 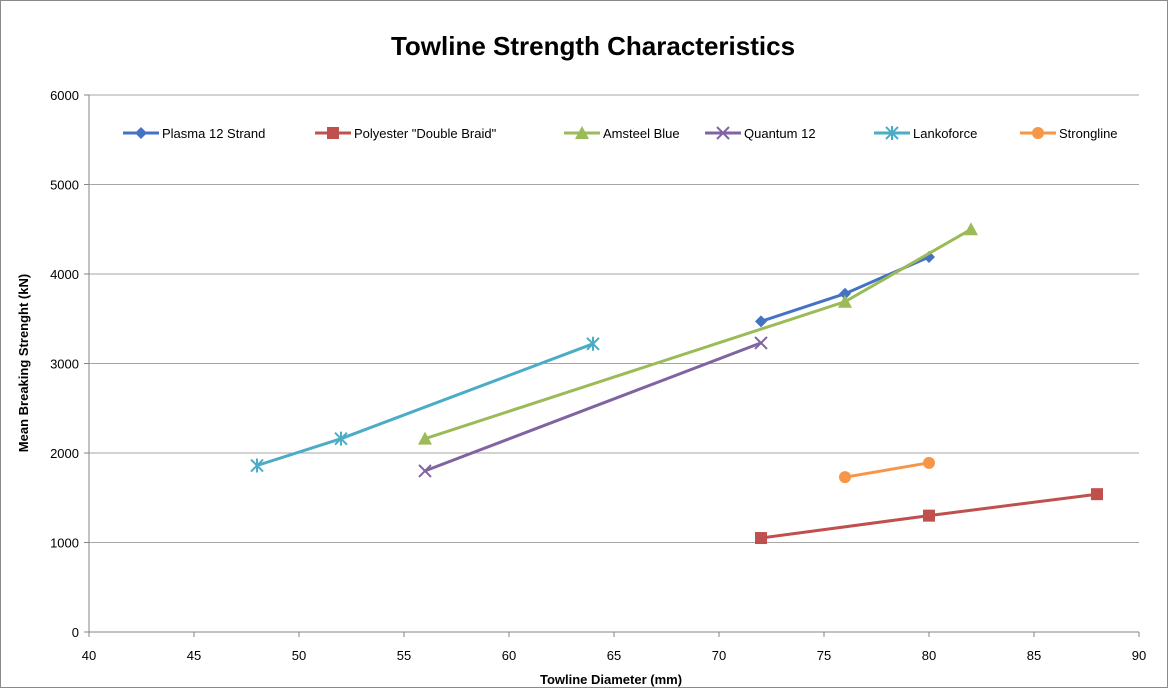 I want to click on legend-label: Strongline, so click(x=1088, y=133).